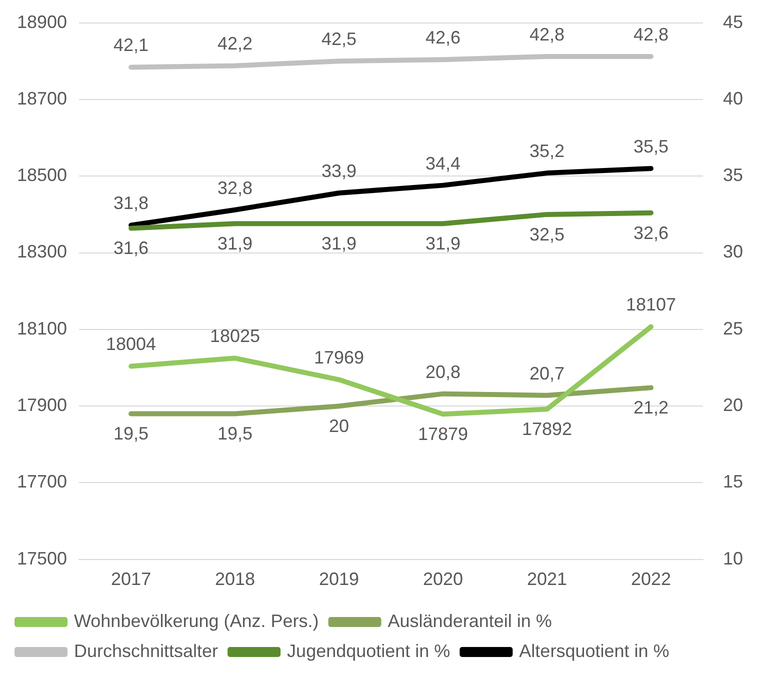 The image size is (765, 676). What do you see at coordinates (339, 579) in the screenshot?
I see `x-tick-label: 2019` at bounding box center [339, 579].